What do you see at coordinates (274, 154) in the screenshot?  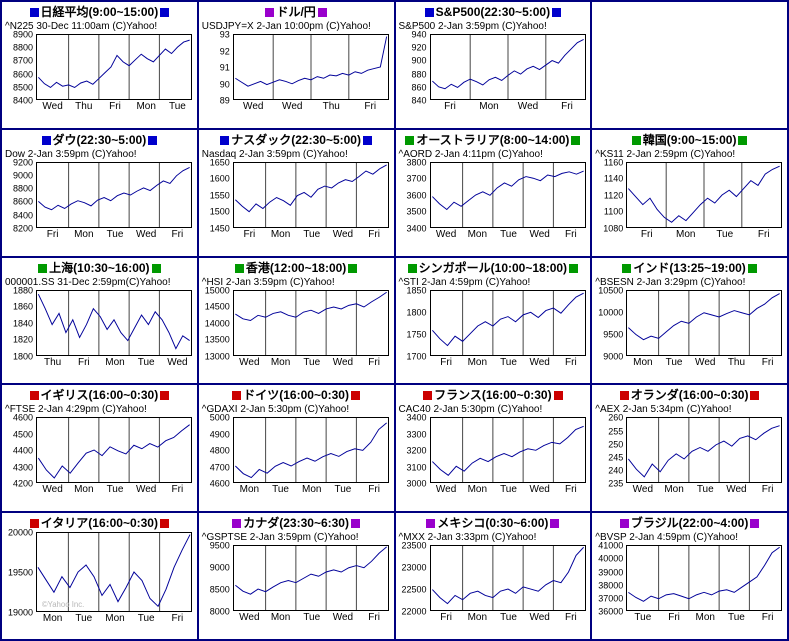 I see `chart-subtitle: Nasdaq 2-Jan 3:59pm (C)Yahoo!` at bounding box center [274, 154].